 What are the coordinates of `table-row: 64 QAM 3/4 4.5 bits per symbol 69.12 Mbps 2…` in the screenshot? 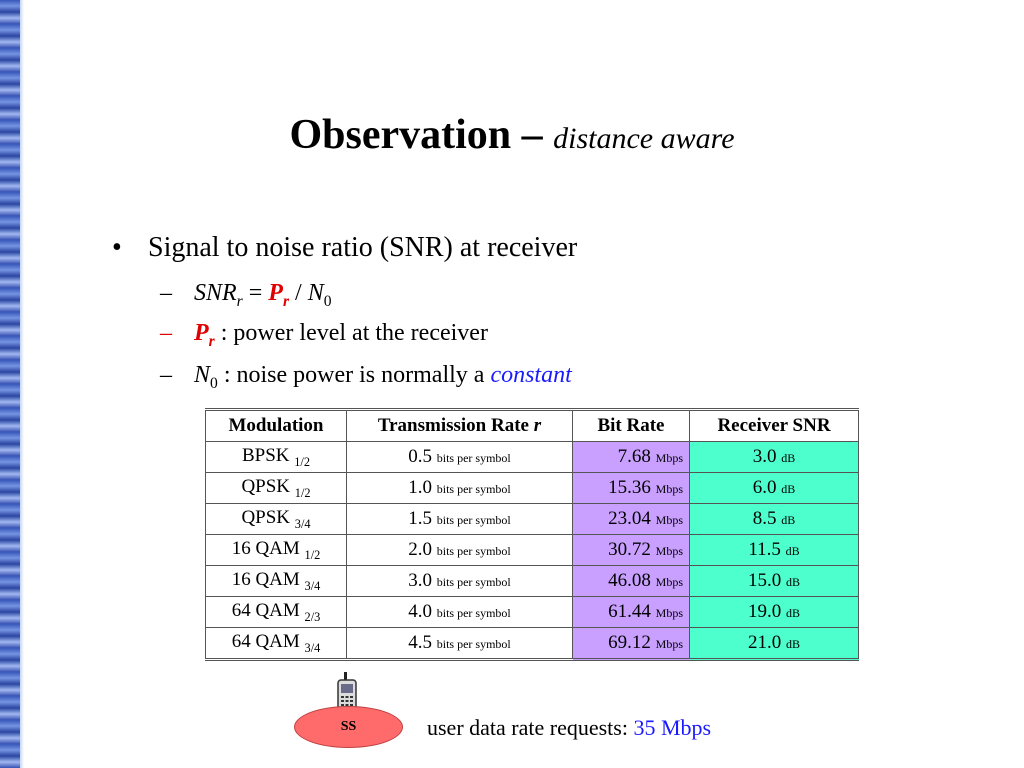 It's located at (532, 643).